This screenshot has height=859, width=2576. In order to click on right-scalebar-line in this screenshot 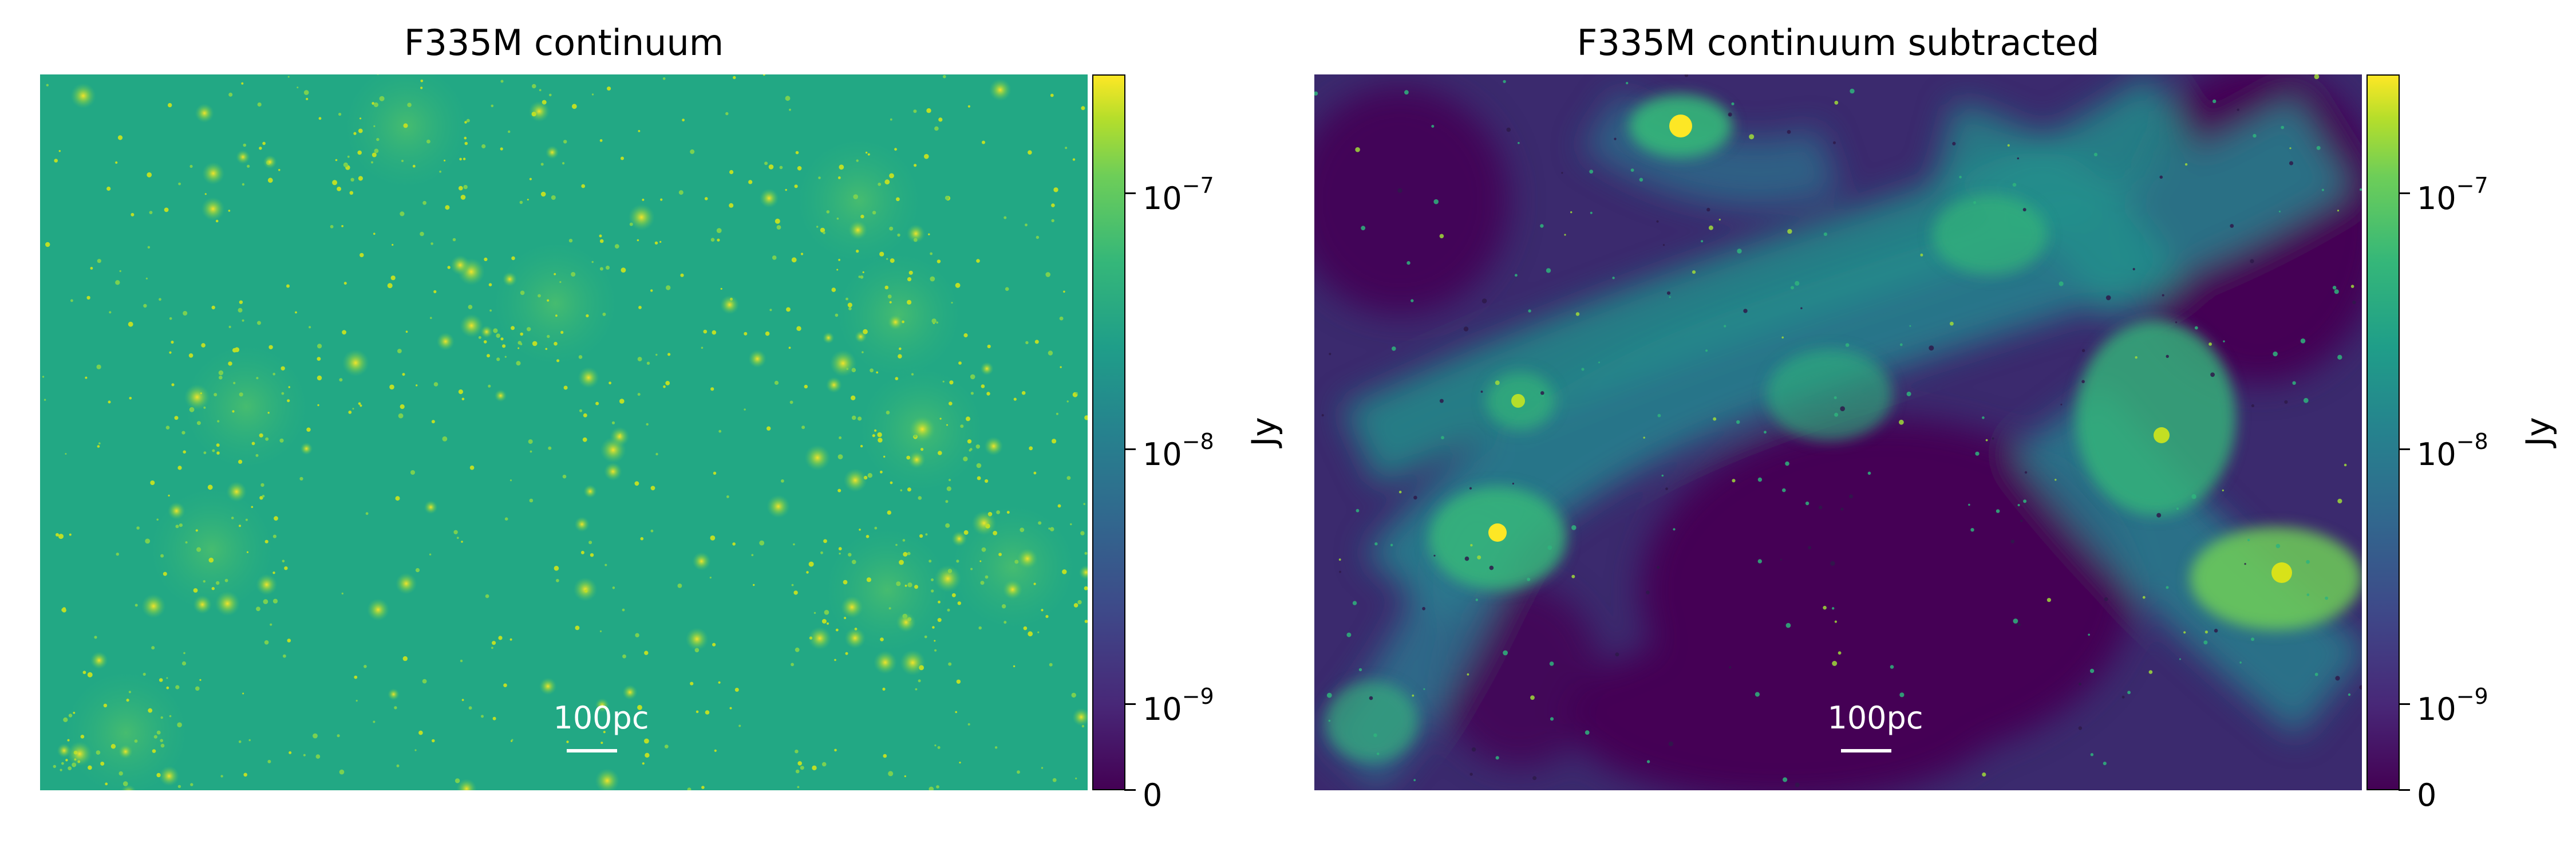, I will do `click(1866, 750)`.